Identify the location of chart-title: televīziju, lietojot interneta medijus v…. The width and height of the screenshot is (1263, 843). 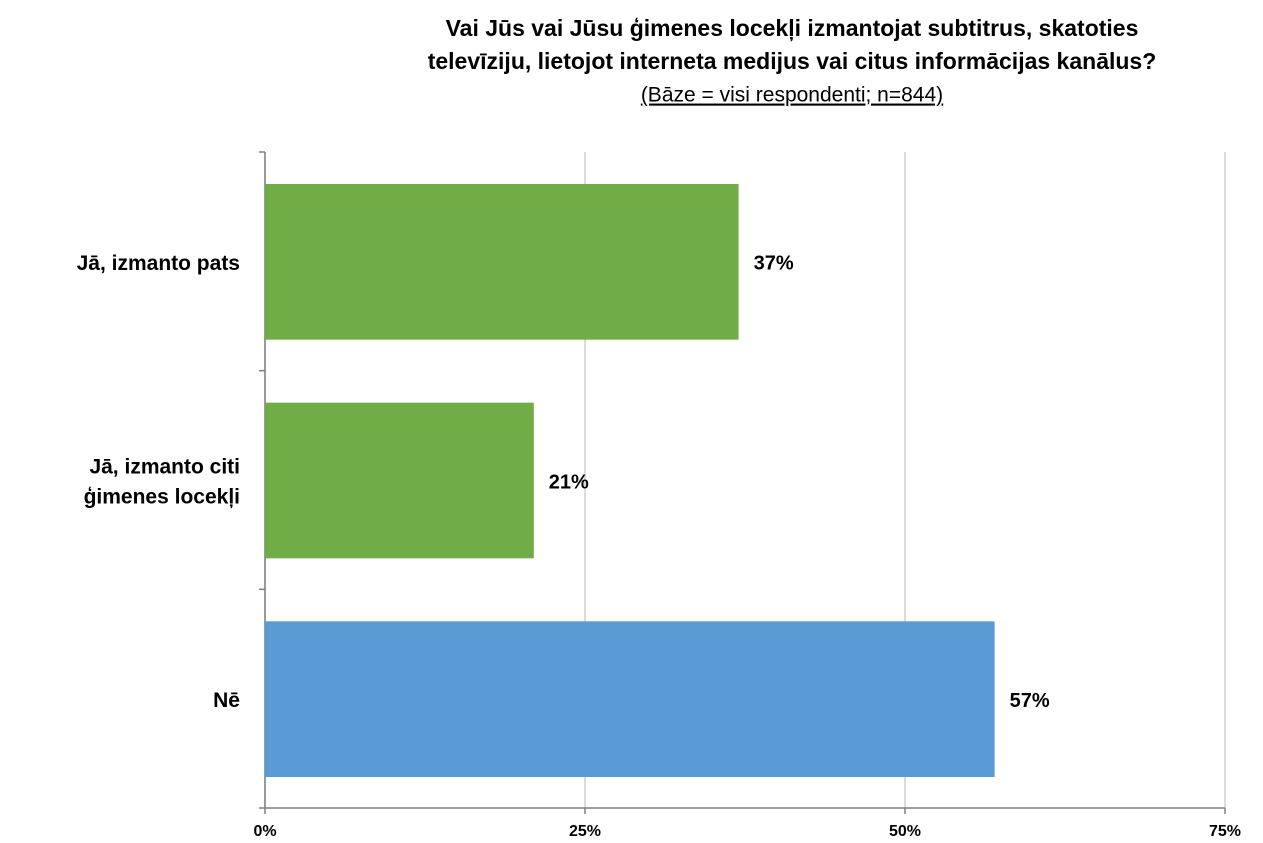
(792, 61).